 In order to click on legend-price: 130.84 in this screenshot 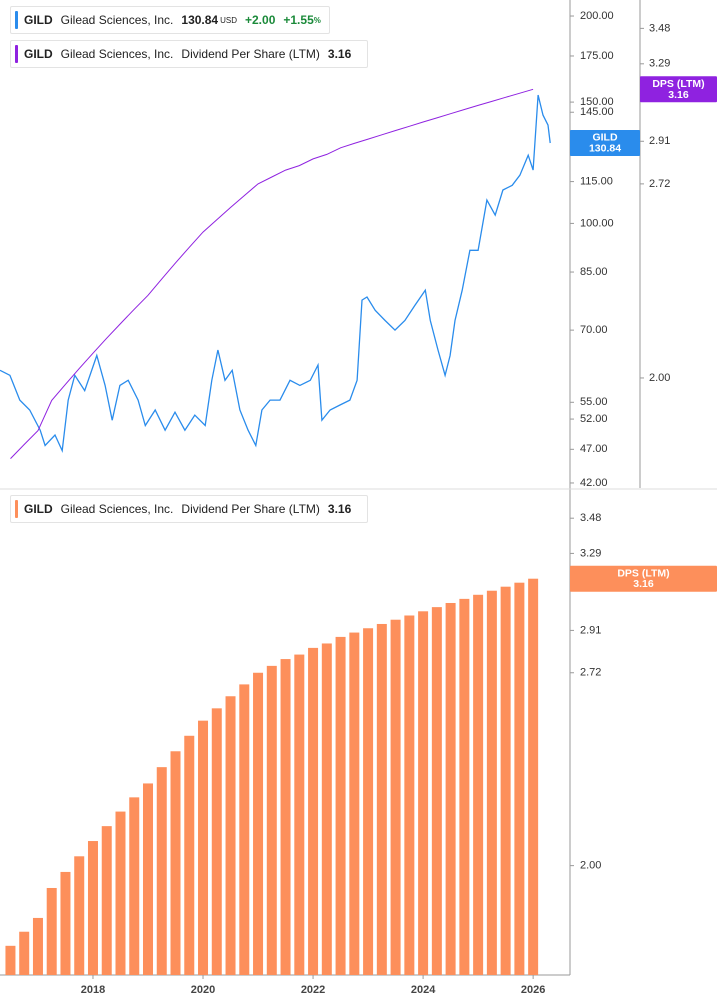, I will do `click(200, 20)`.